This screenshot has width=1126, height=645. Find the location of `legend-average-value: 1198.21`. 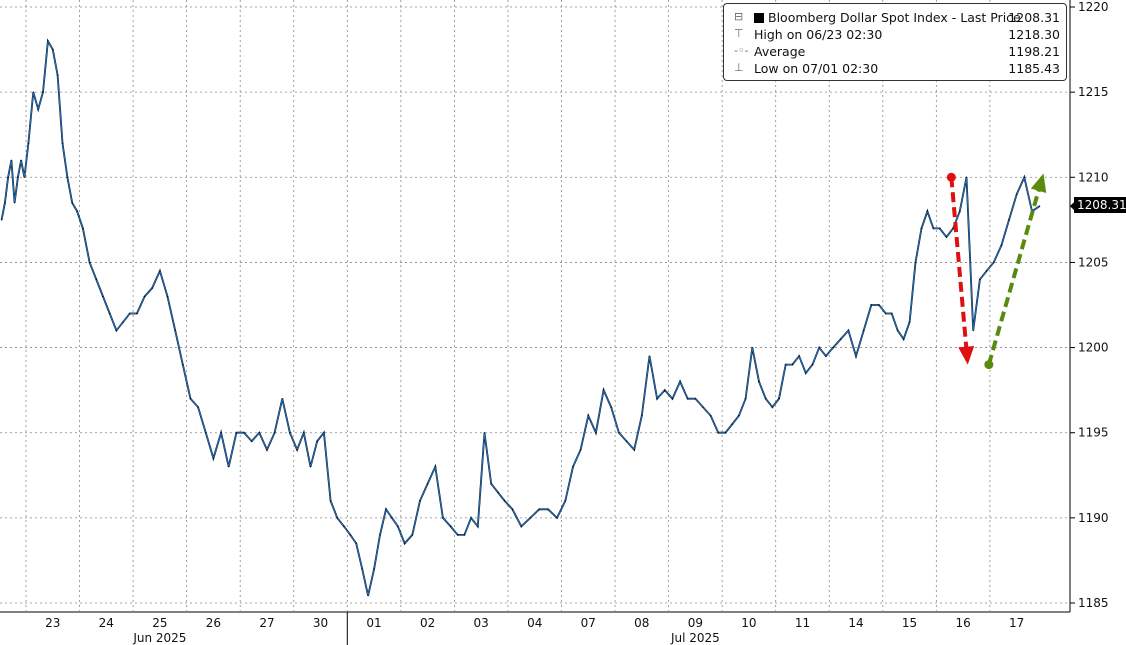

legend-average-value: 1198.21 is located at coordinates (1034, 51).